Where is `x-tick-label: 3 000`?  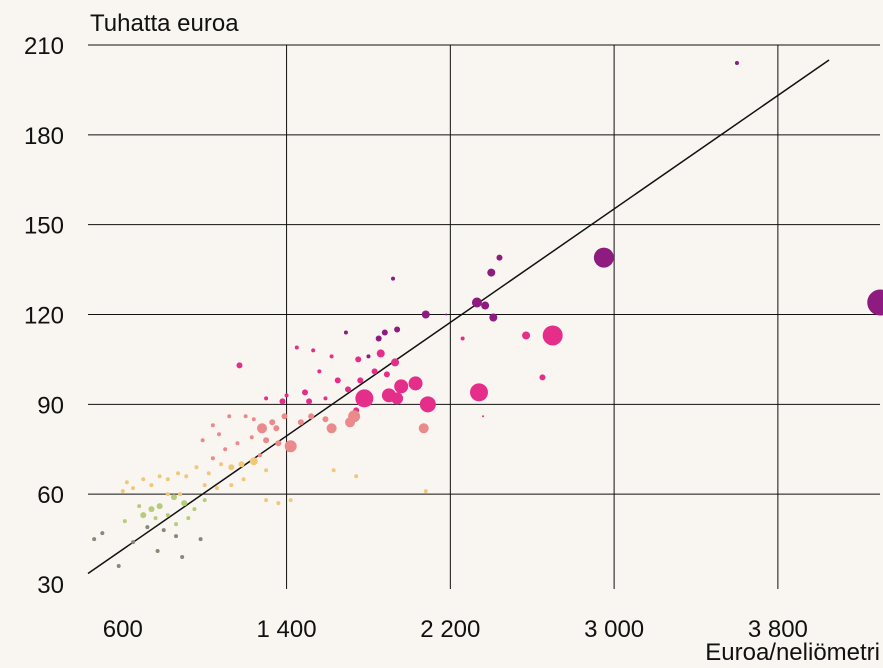
x-tick-label: 3 000 is located at coordinates (614, 629).